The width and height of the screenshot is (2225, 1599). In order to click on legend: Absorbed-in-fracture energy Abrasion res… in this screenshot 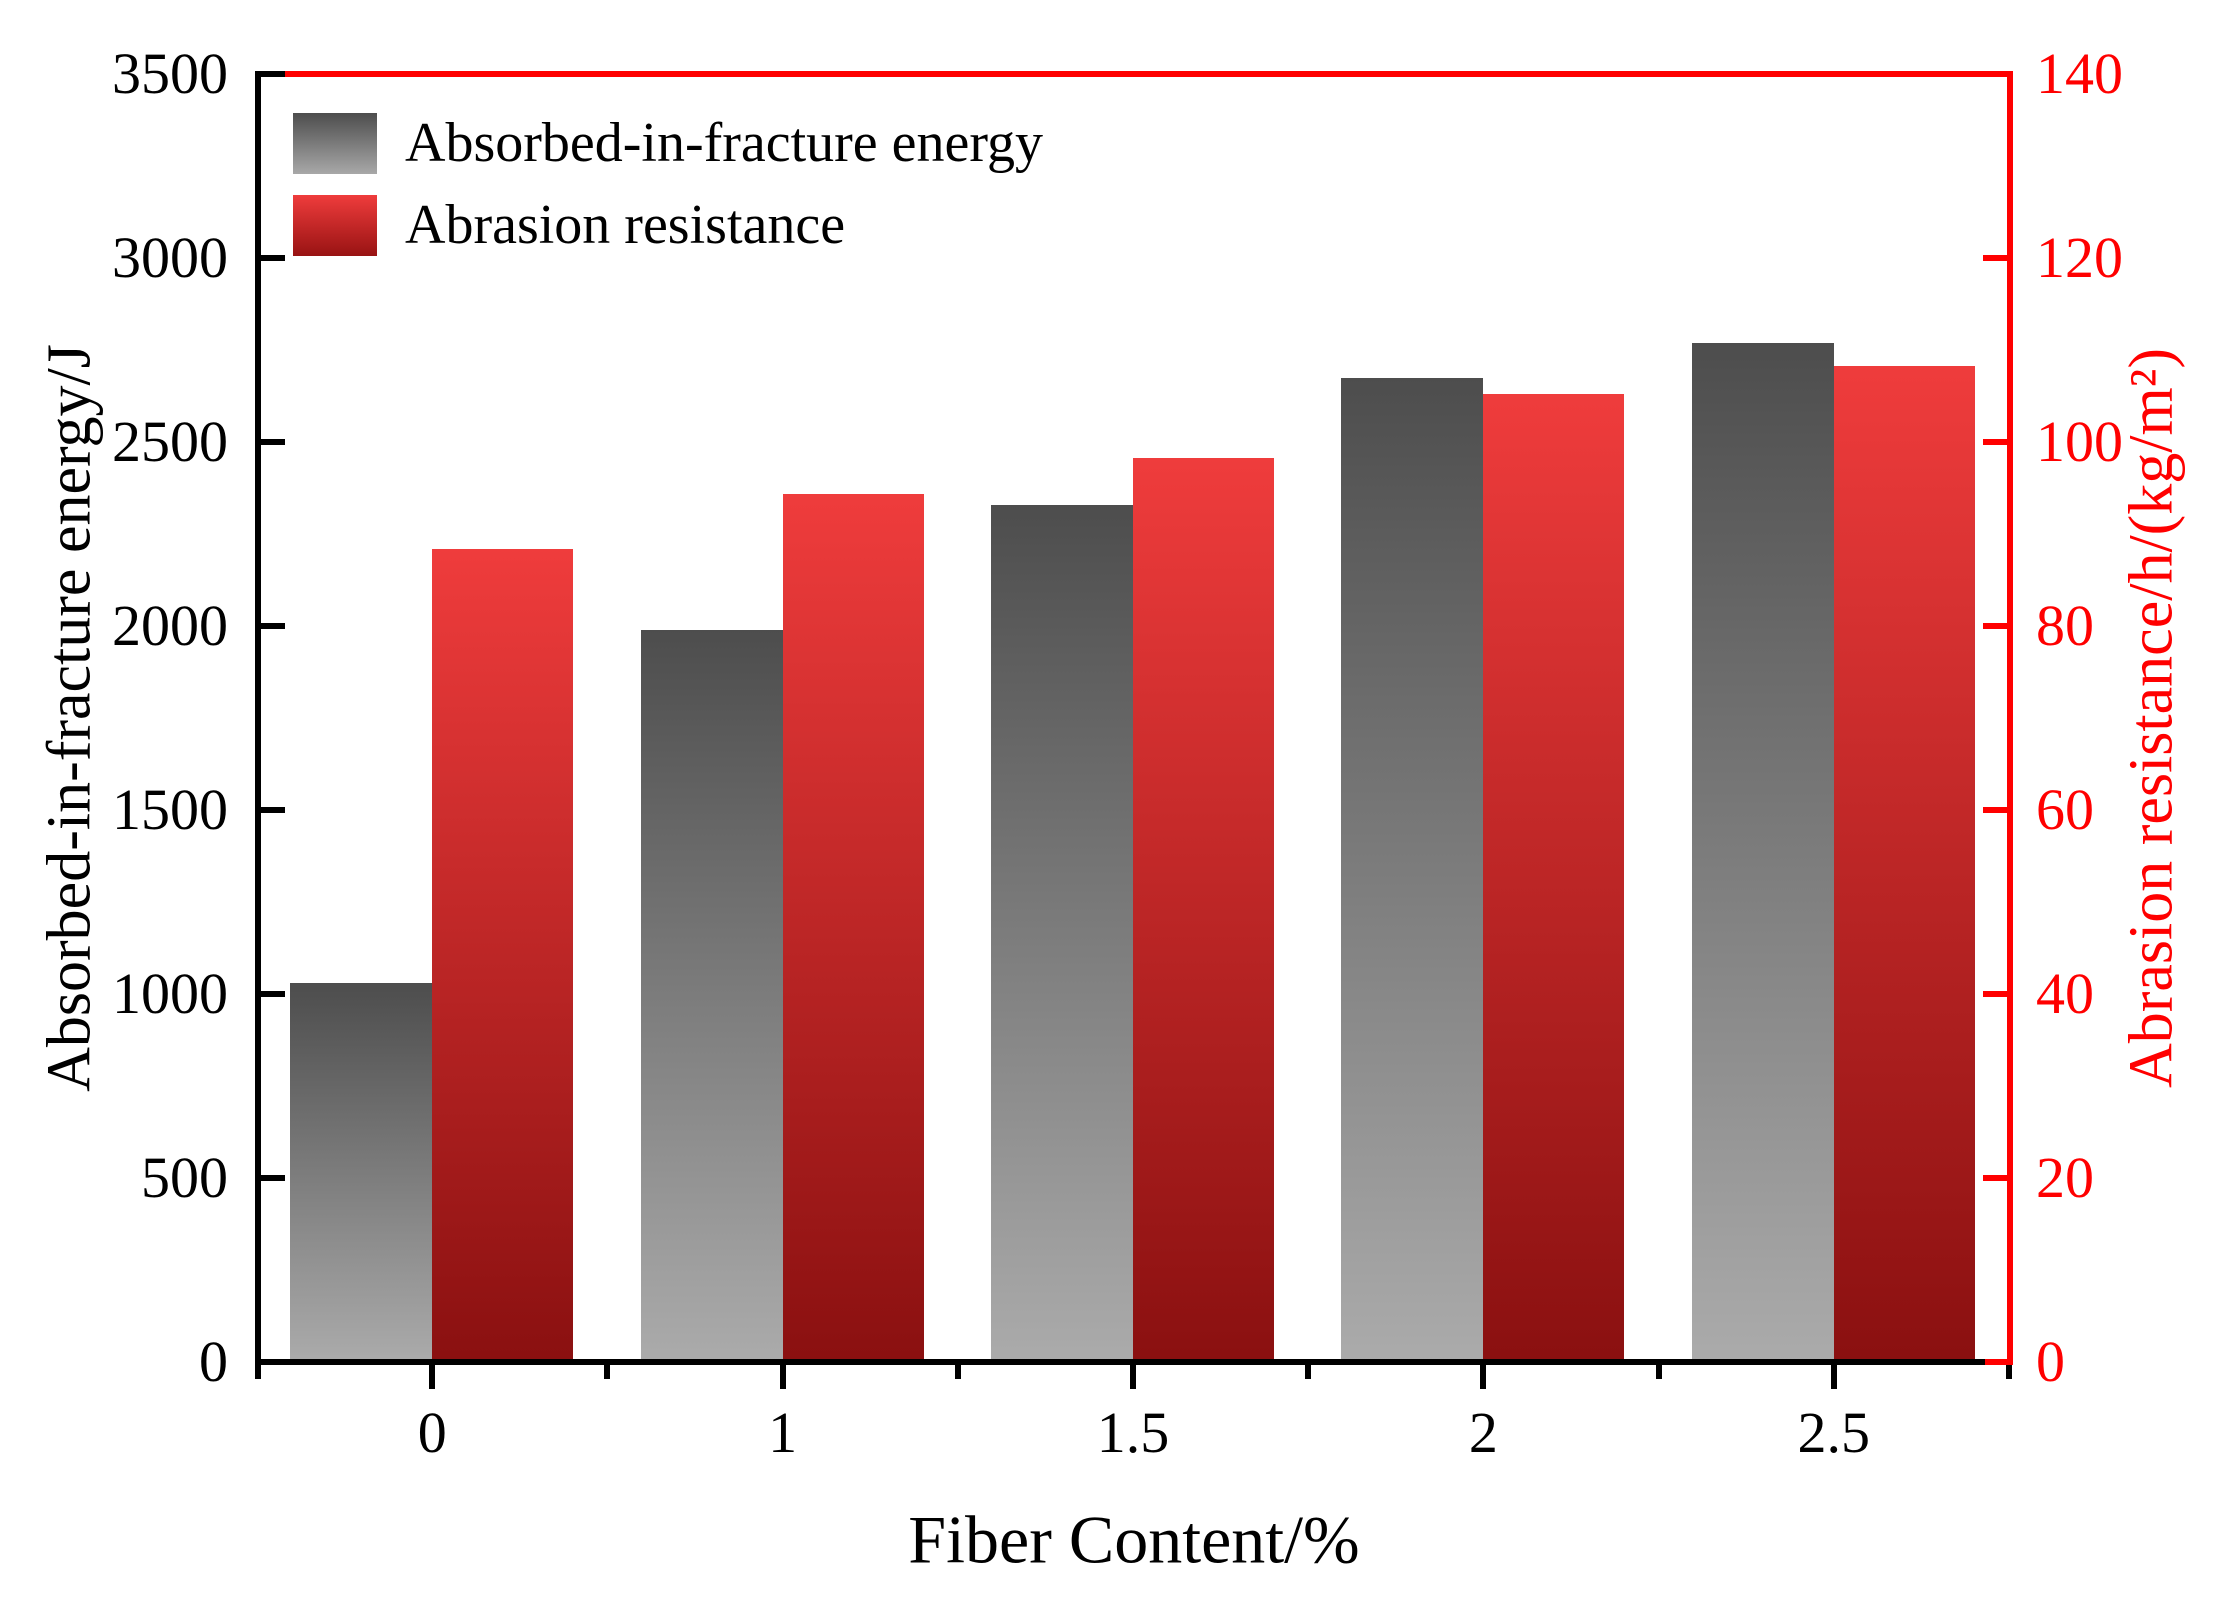, I will do `click(668, 194)`.